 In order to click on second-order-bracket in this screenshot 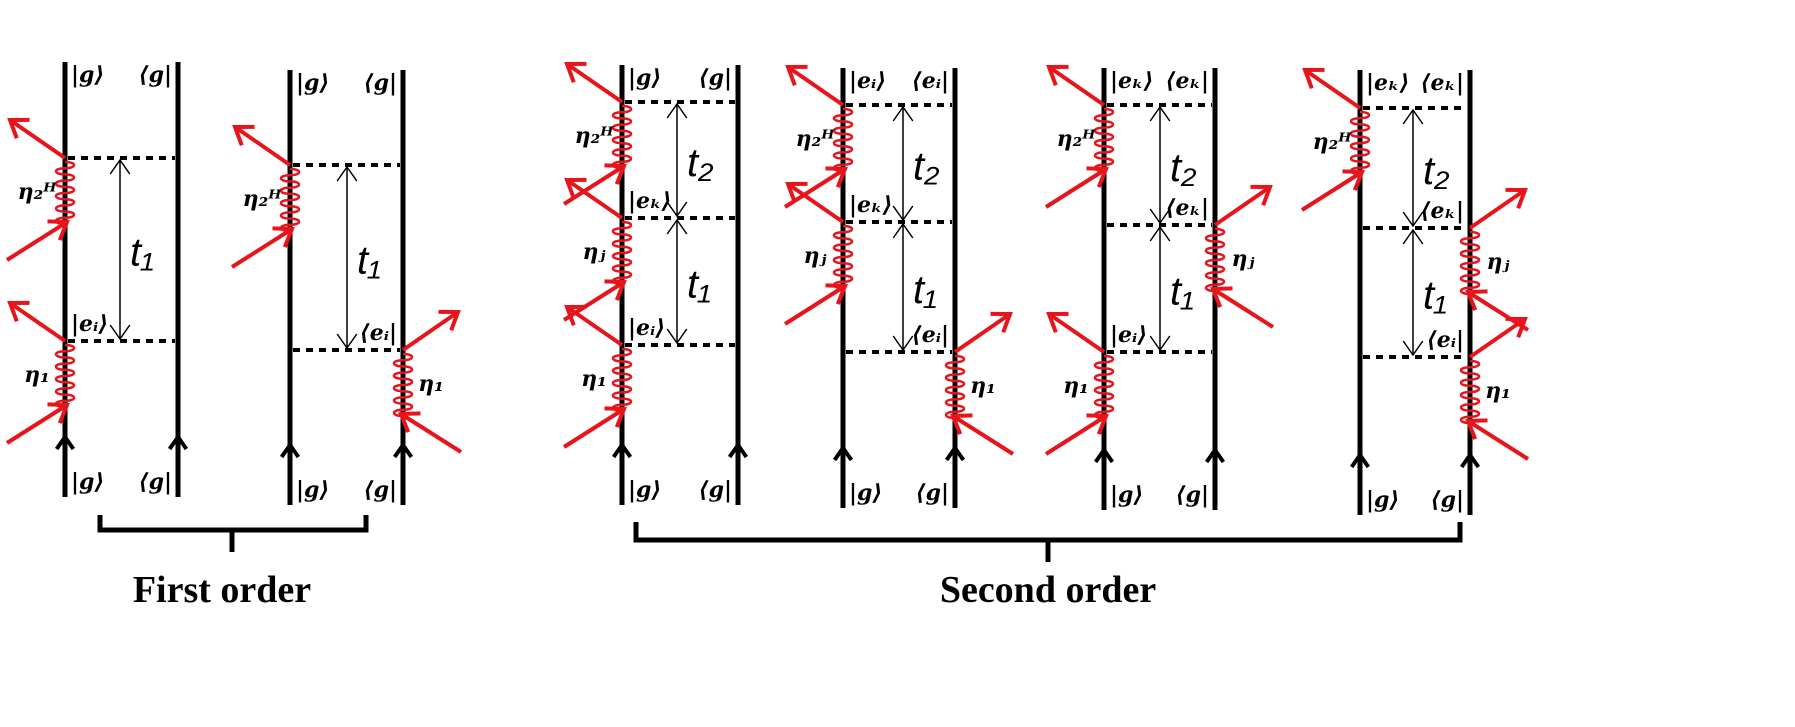, I will do `click(1048, 542)`.